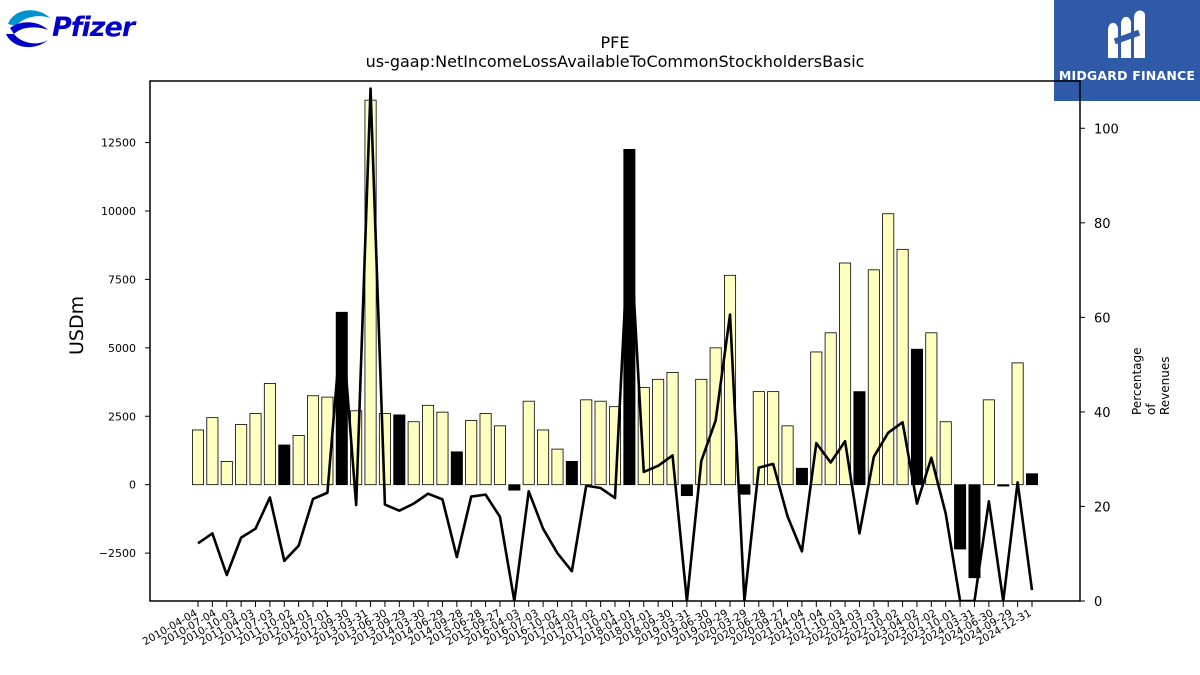 This screenshot has width=1200, height=675. I want to click on y-tick-label-5: 10000, so click(118, 211).